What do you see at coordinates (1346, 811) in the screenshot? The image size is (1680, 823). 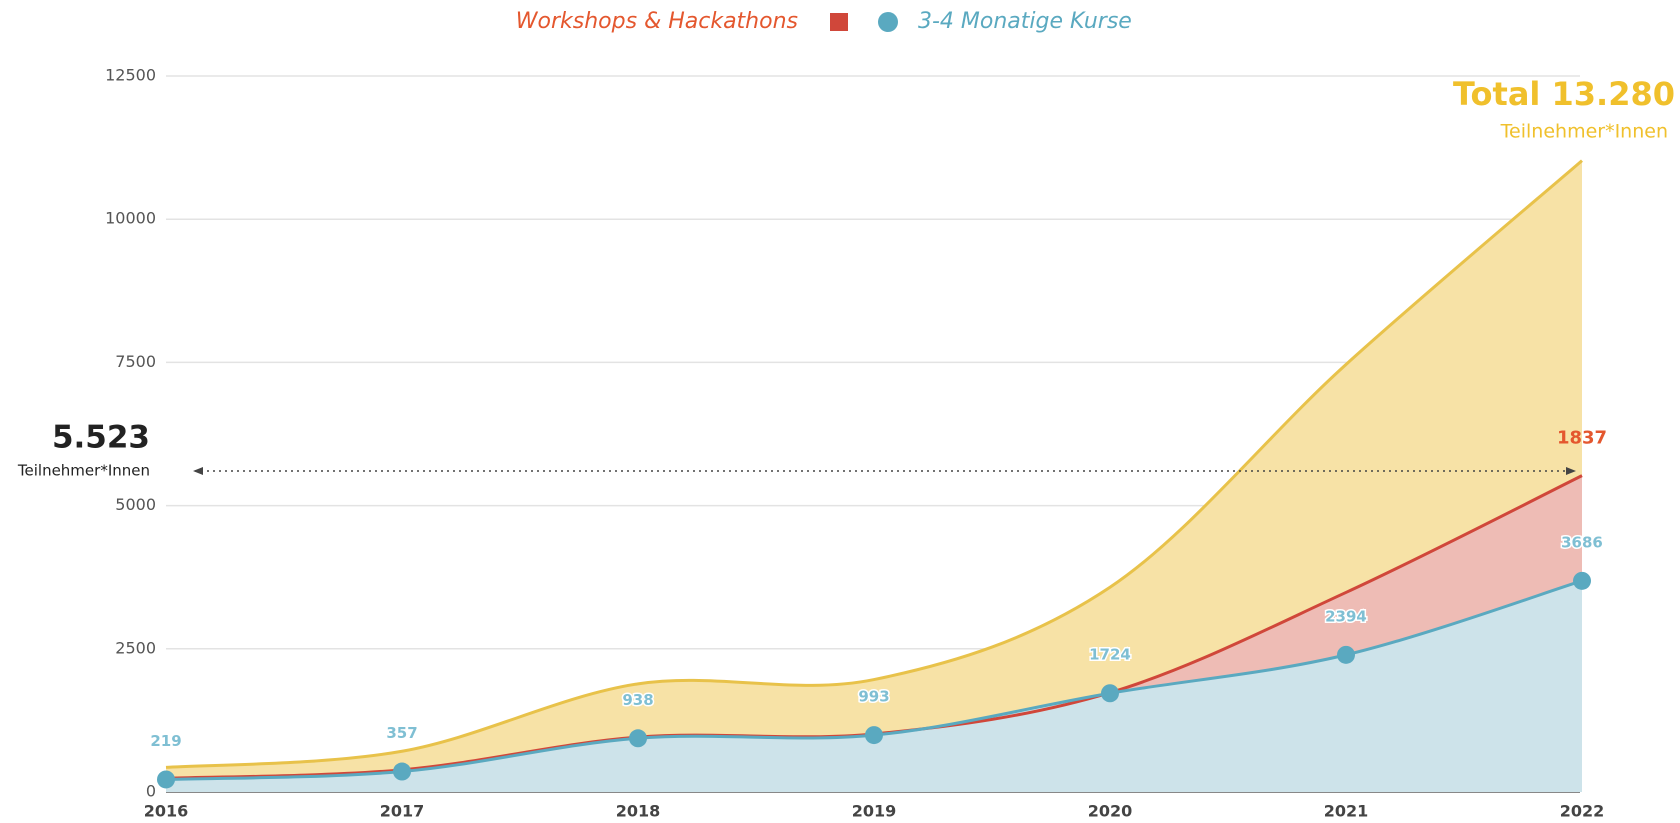 I see `x-tick-label: 2021` at bounding box center [1346, 811].